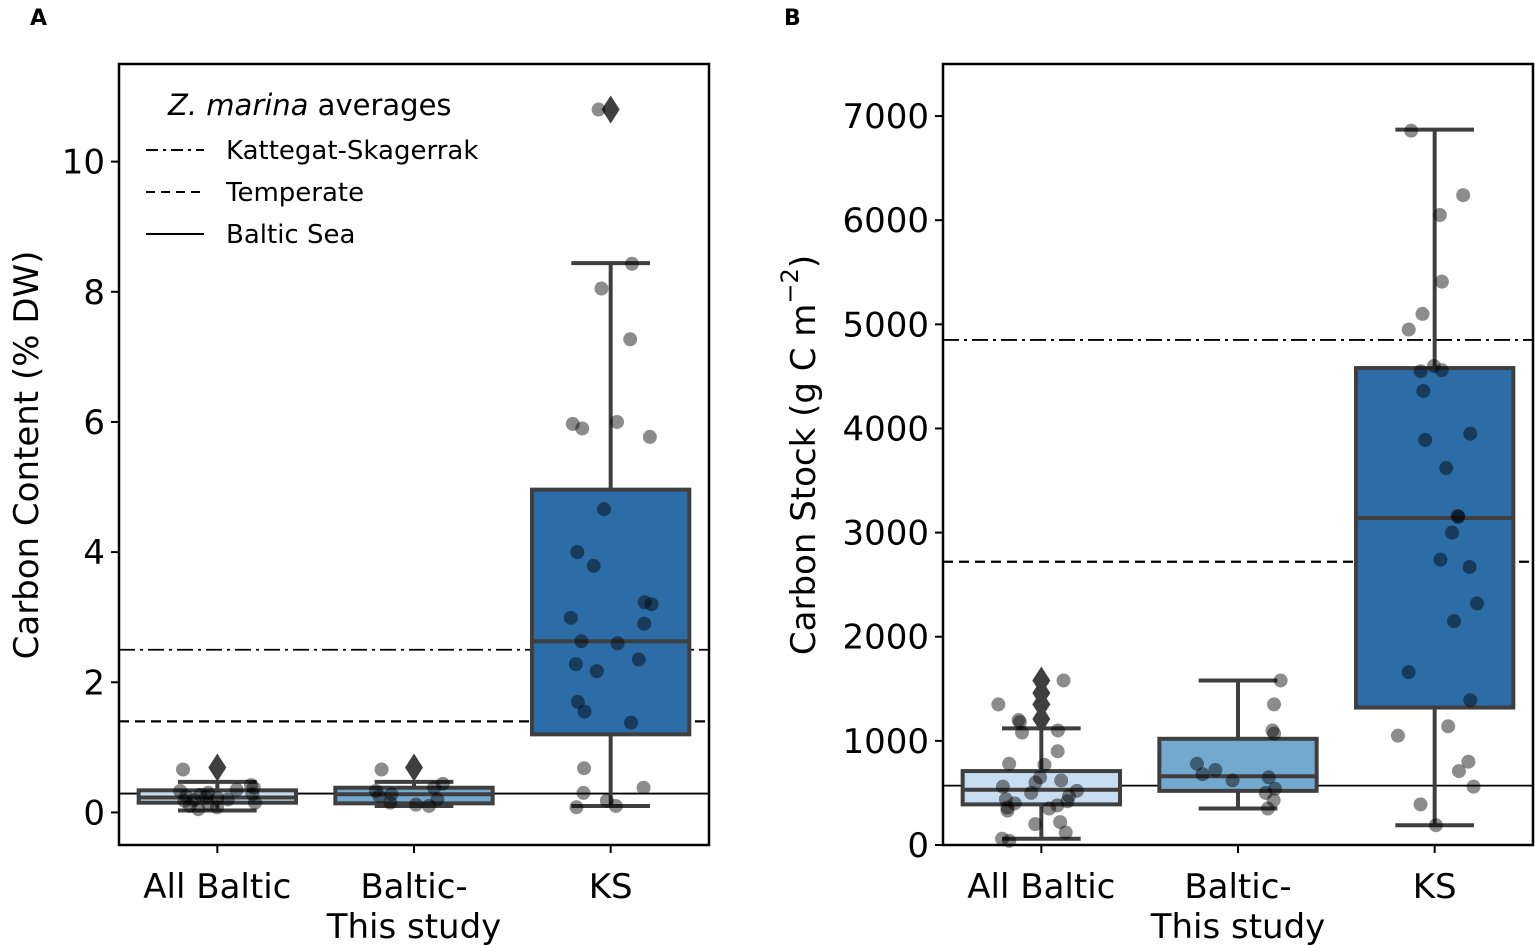 This screenshot has height=945, width=1535. Describe the element at coordinates (885, 325) in the screenshot. I see `y-tick-label: 5000` at that location.